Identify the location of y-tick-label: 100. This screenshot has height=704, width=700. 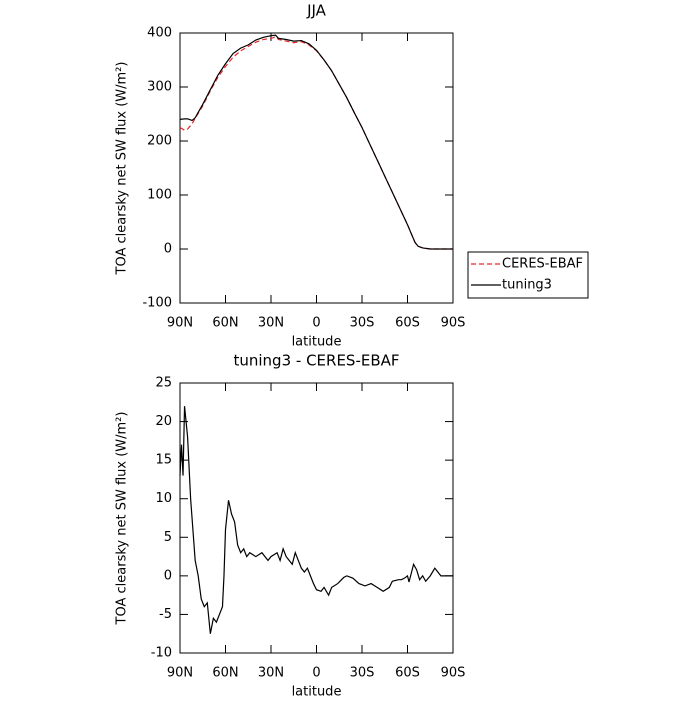
(159, 195).